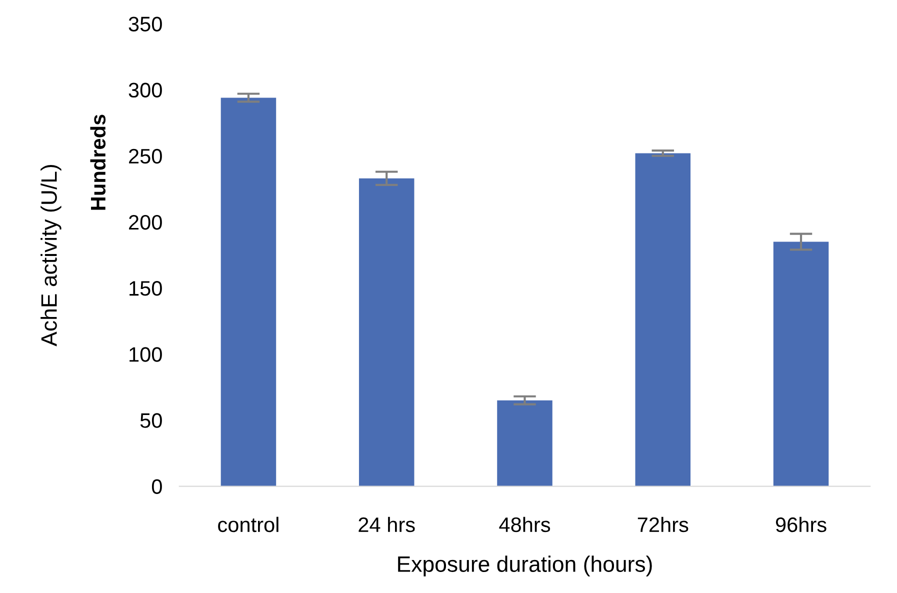 The height and width of the screenshot is (593, 897). Describe the element at coordinates (525, 566) in the screenshot. I see `x-axis-title: Exposure duration (hours)` at that location.